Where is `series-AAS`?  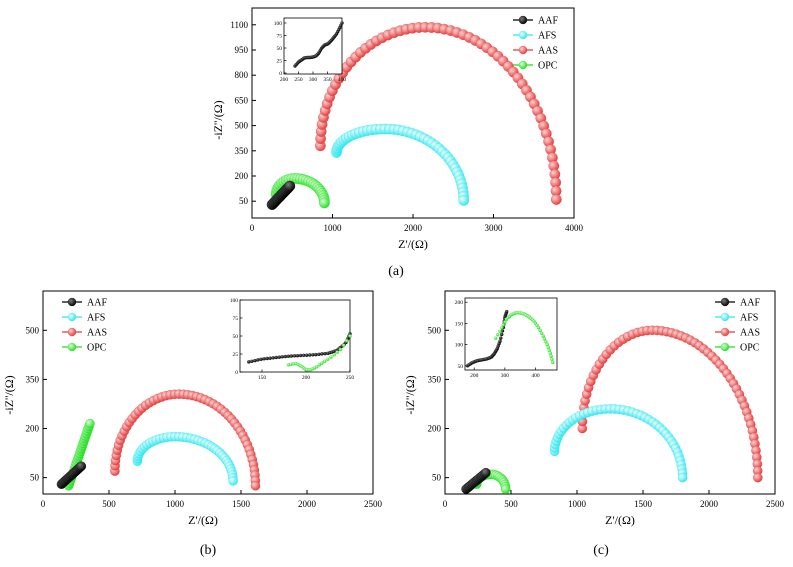 series-AAS is located at coordinates (185, 440).